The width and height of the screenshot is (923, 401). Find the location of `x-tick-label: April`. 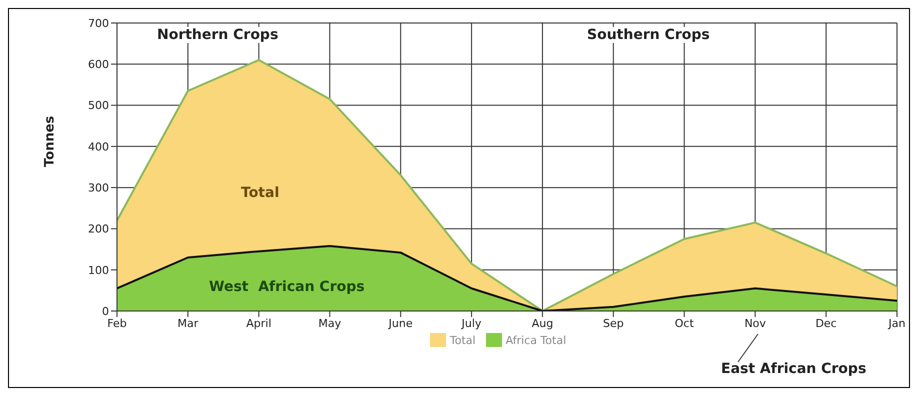

x-tick-label: April is located at coordinates (259, 323).